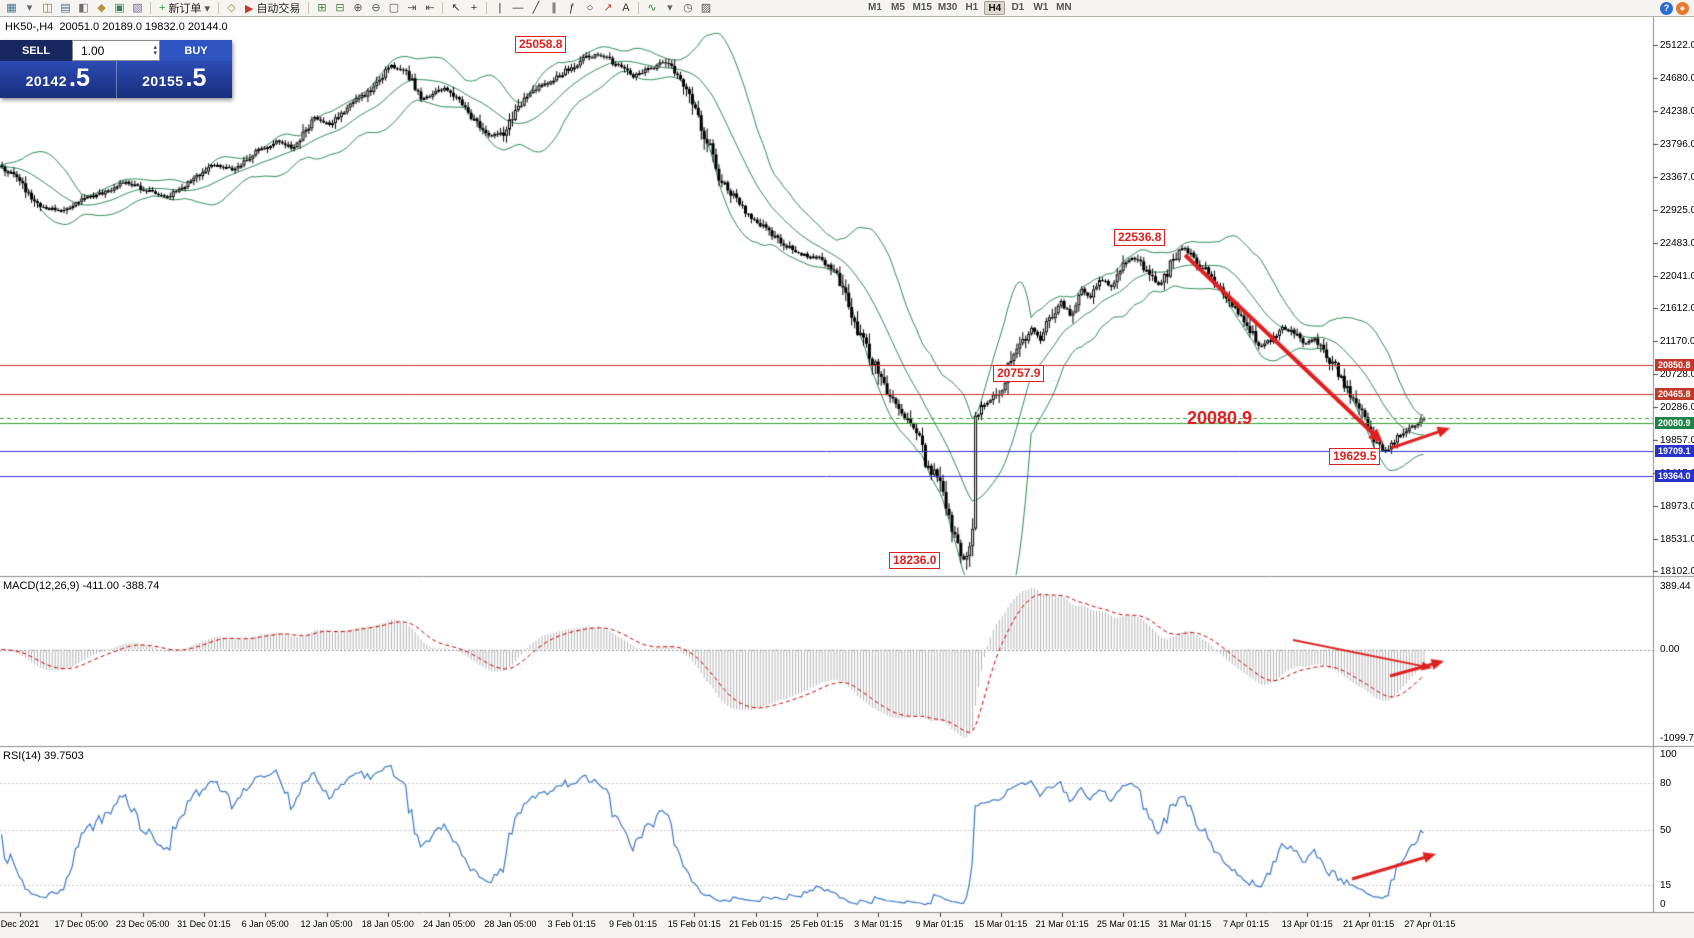 This screenshot has width=1694, height=938. What do you see at coordinates (626, 7) in the screenshot?
I see `text-label-icon: A` at bounding box center [626, 7].